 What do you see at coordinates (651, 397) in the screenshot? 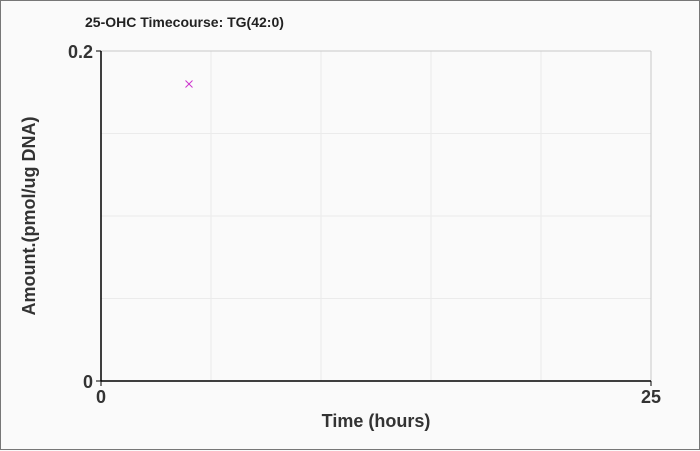
I see `x-tick-label: 25` at bounding box center [651, 397].